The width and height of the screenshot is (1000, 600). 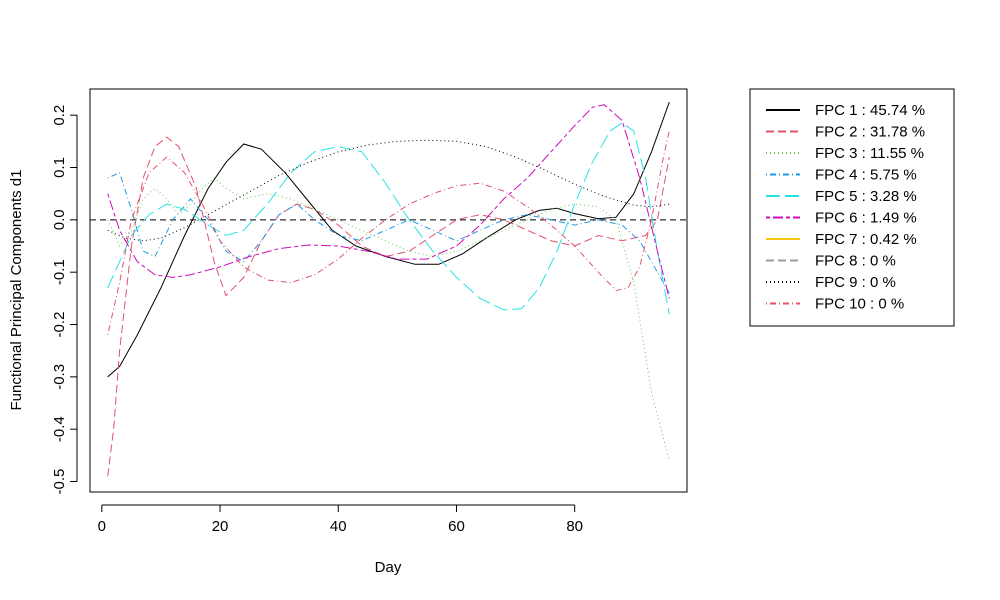 What do you see at coordinates (59, 429) in the screenshot?
I see `y-tick-label: -0.4` at bounding box center [59, 429].